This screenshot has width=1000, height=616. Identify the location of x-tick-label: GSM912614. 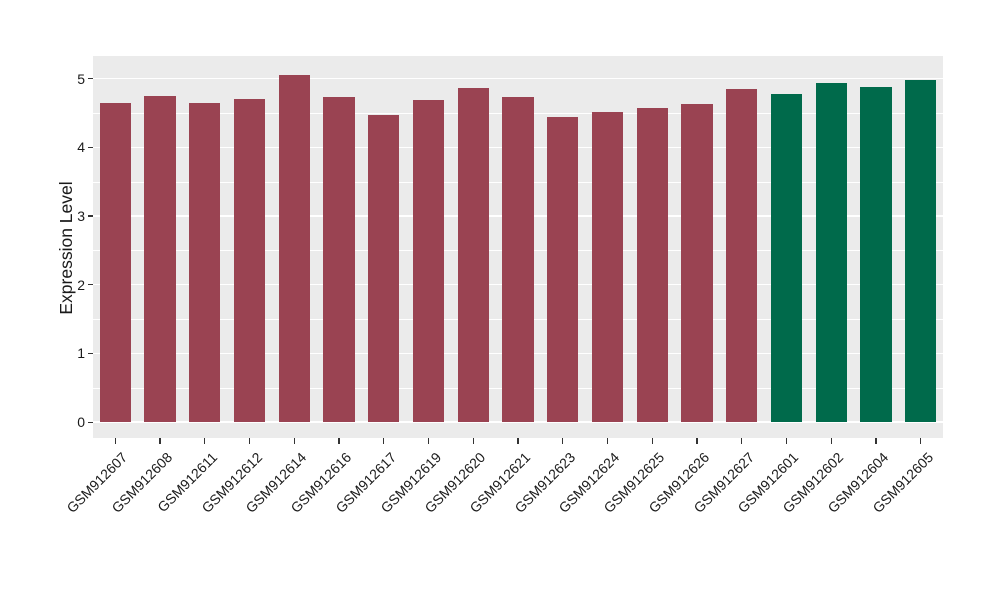
(276, 482).